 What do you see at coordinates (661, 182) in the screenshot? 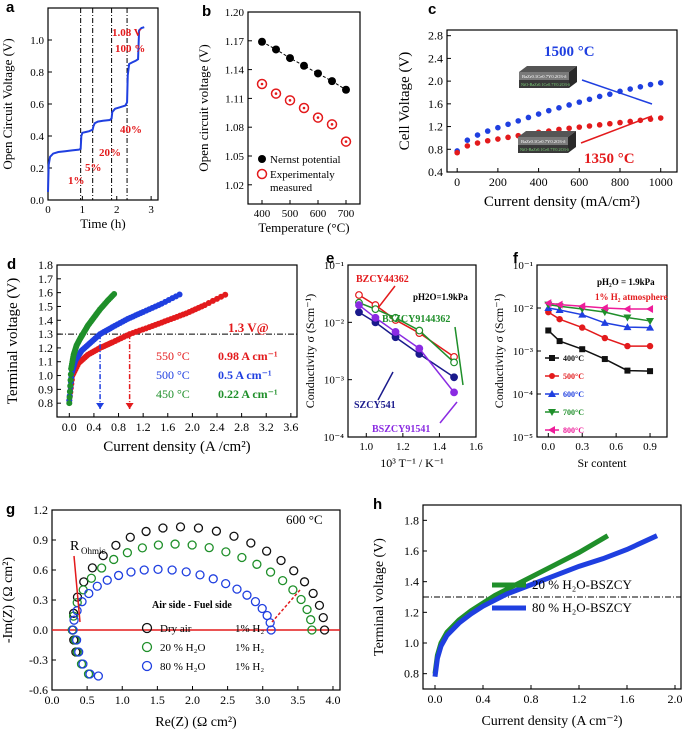
I see `x-tick-label: 1000` at bounding box center [661, 182].